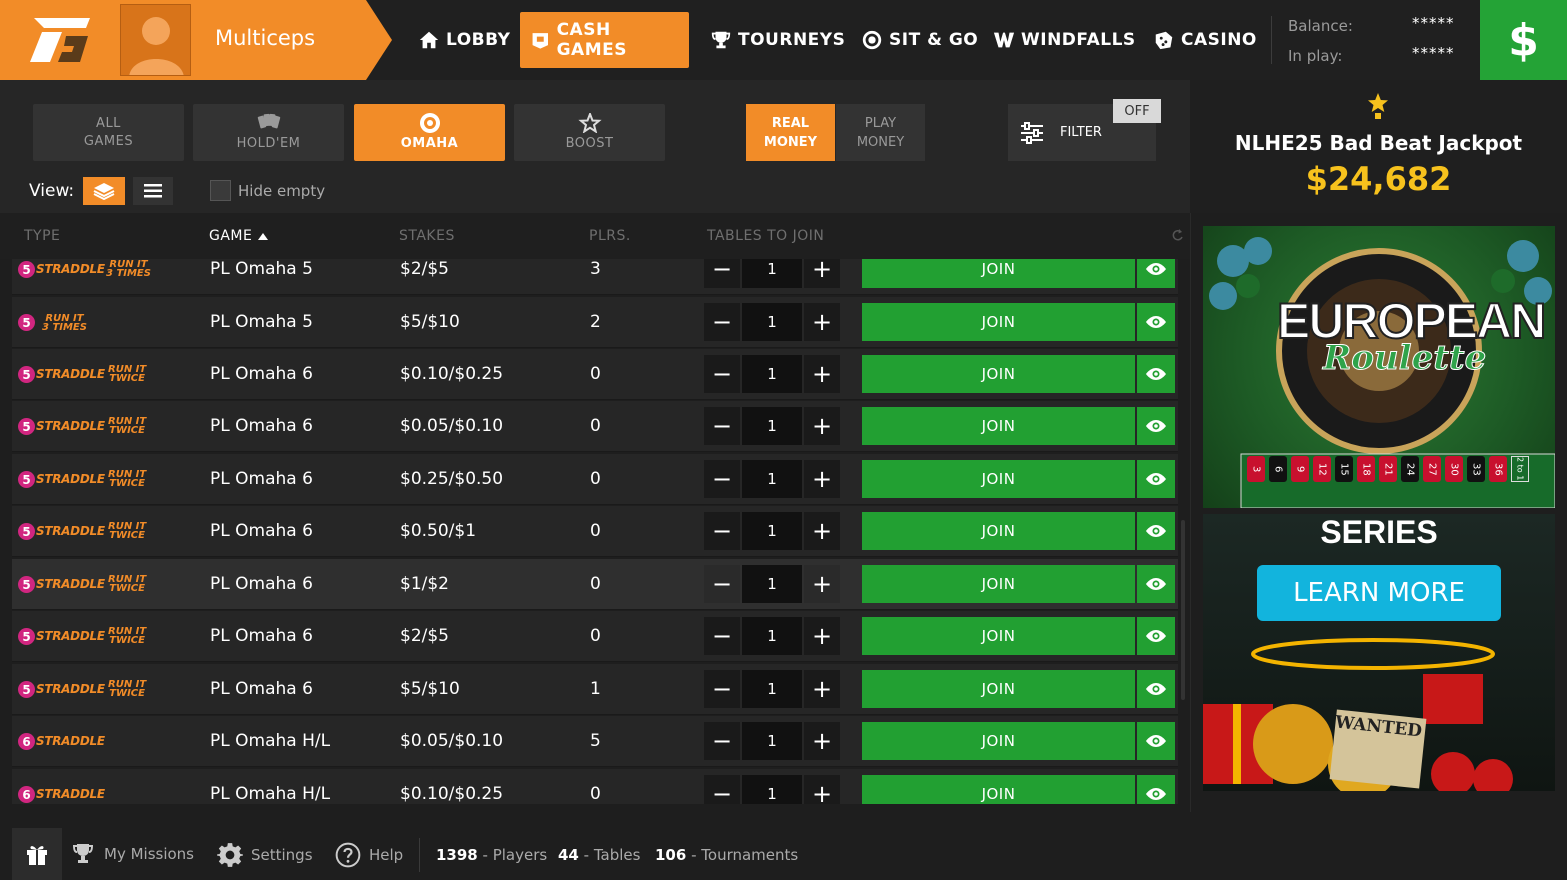  What do you see at coordinates (42, 236) in the screenshot?
I see `column-type: TYPE` at bounding box center [42, 236].